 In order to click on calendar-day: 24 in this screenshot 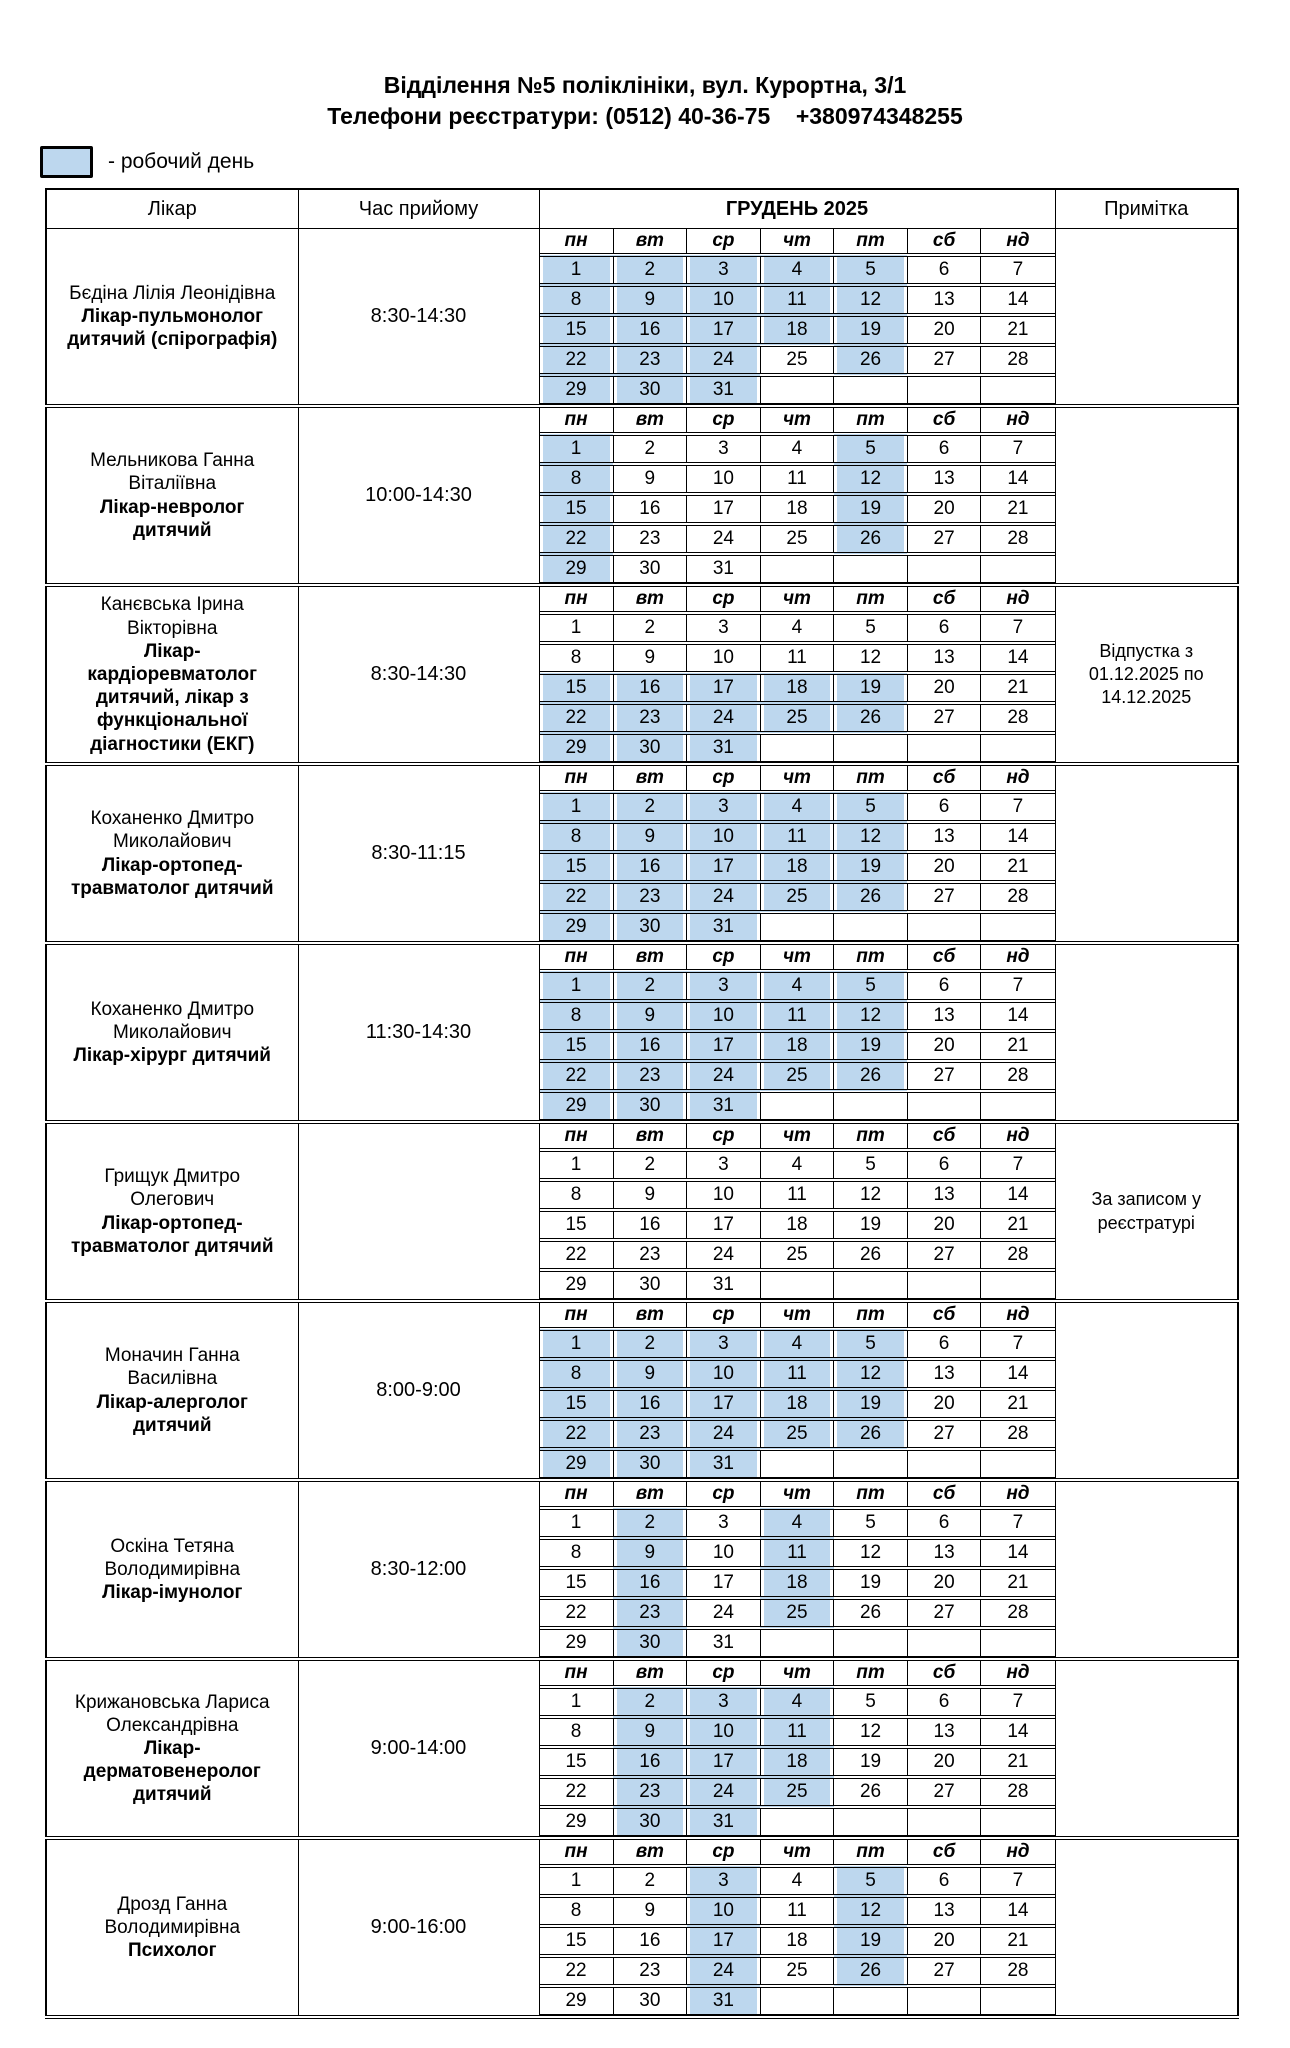, I will do `click(723, 1433)`.